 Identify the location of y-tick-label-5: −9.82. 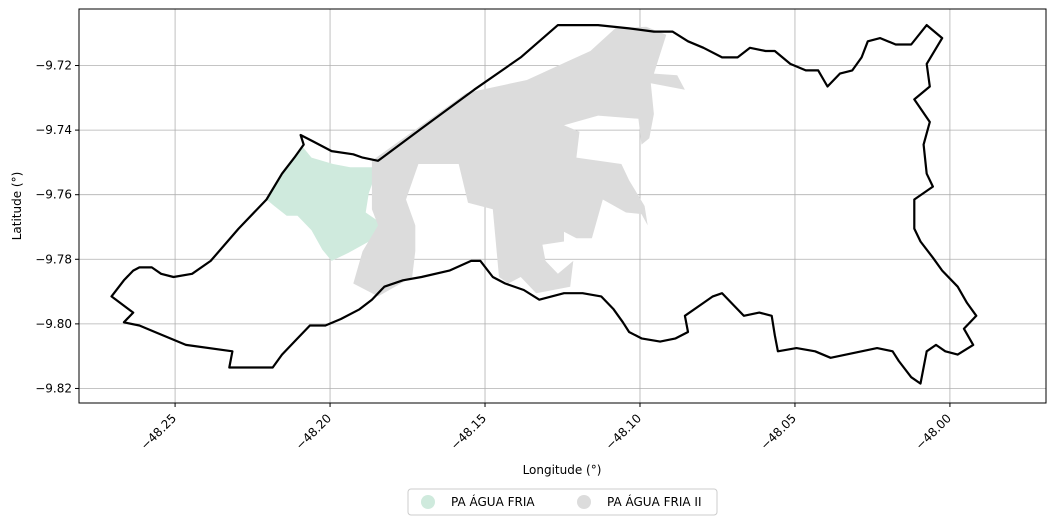
(53, 388).